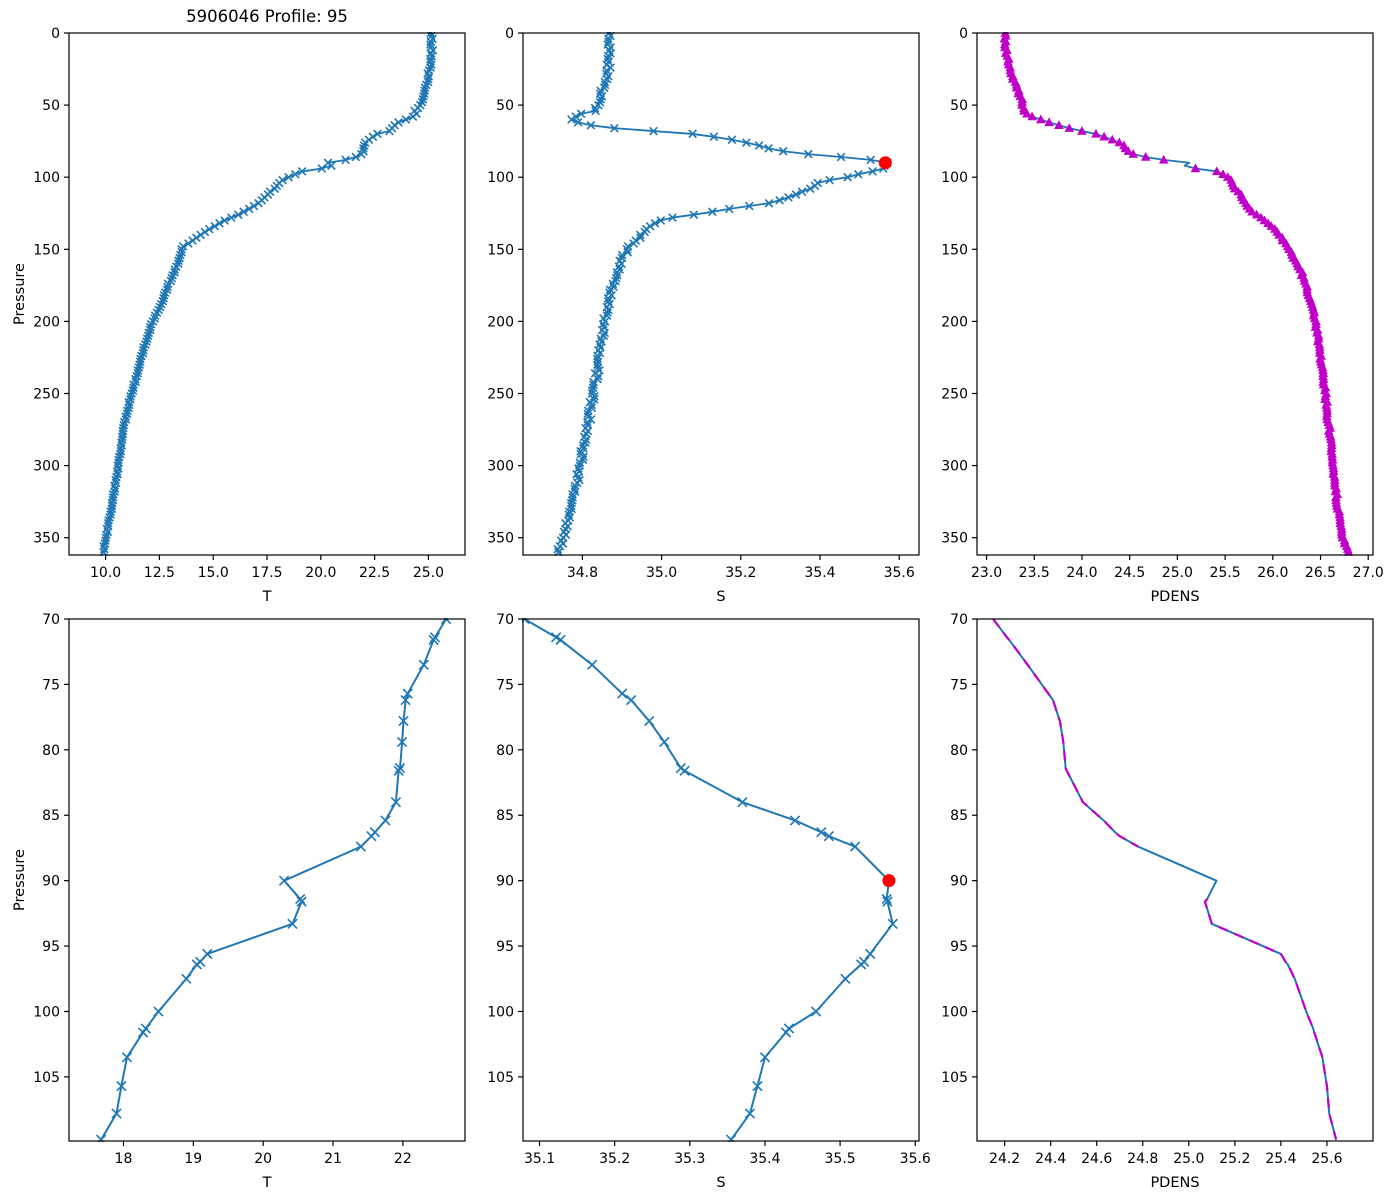 The width and height of the screenshot is (1400, 1204). What do you see at coordinates (1368, 573) in the screenshot?
I see `x-tick-label: 27.0` at bounding box center [1368, 573].